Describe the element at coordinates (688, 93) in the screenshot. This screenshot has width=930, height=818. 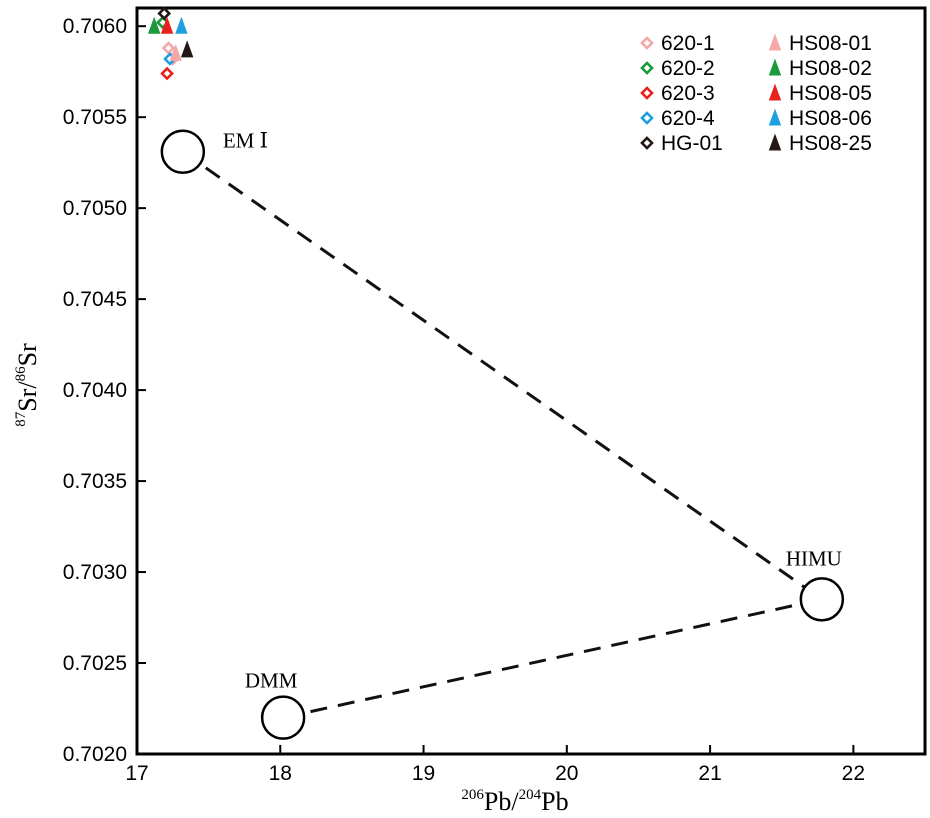
I see `legend-label-620-3: 620-3` at that location.